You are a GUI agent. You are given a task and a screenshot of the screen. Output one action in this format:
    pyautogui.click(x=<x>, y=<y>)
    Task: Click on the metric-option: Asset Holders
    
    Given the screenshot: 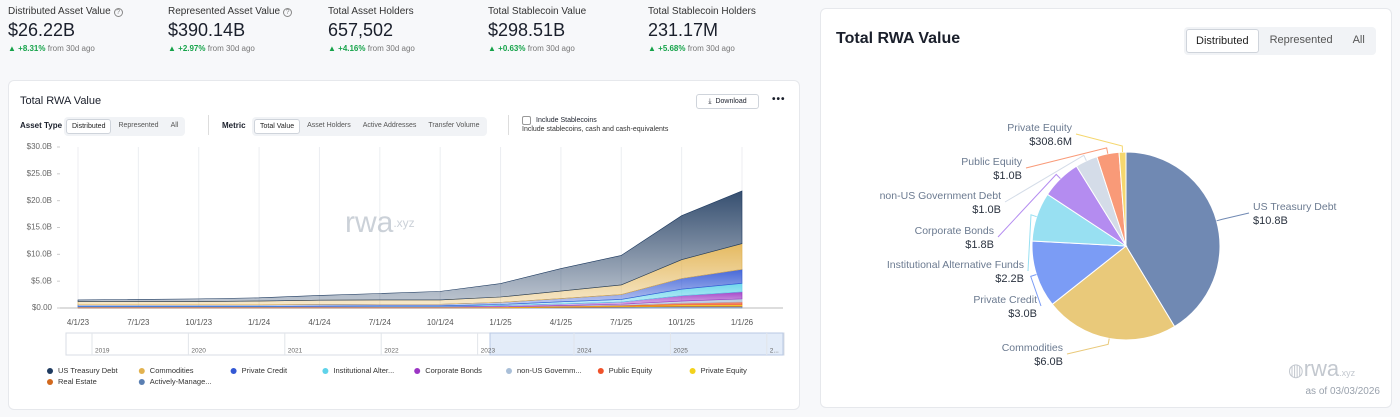 What is the action you would take?
    pyautogui.click(x=329, y=125)
    